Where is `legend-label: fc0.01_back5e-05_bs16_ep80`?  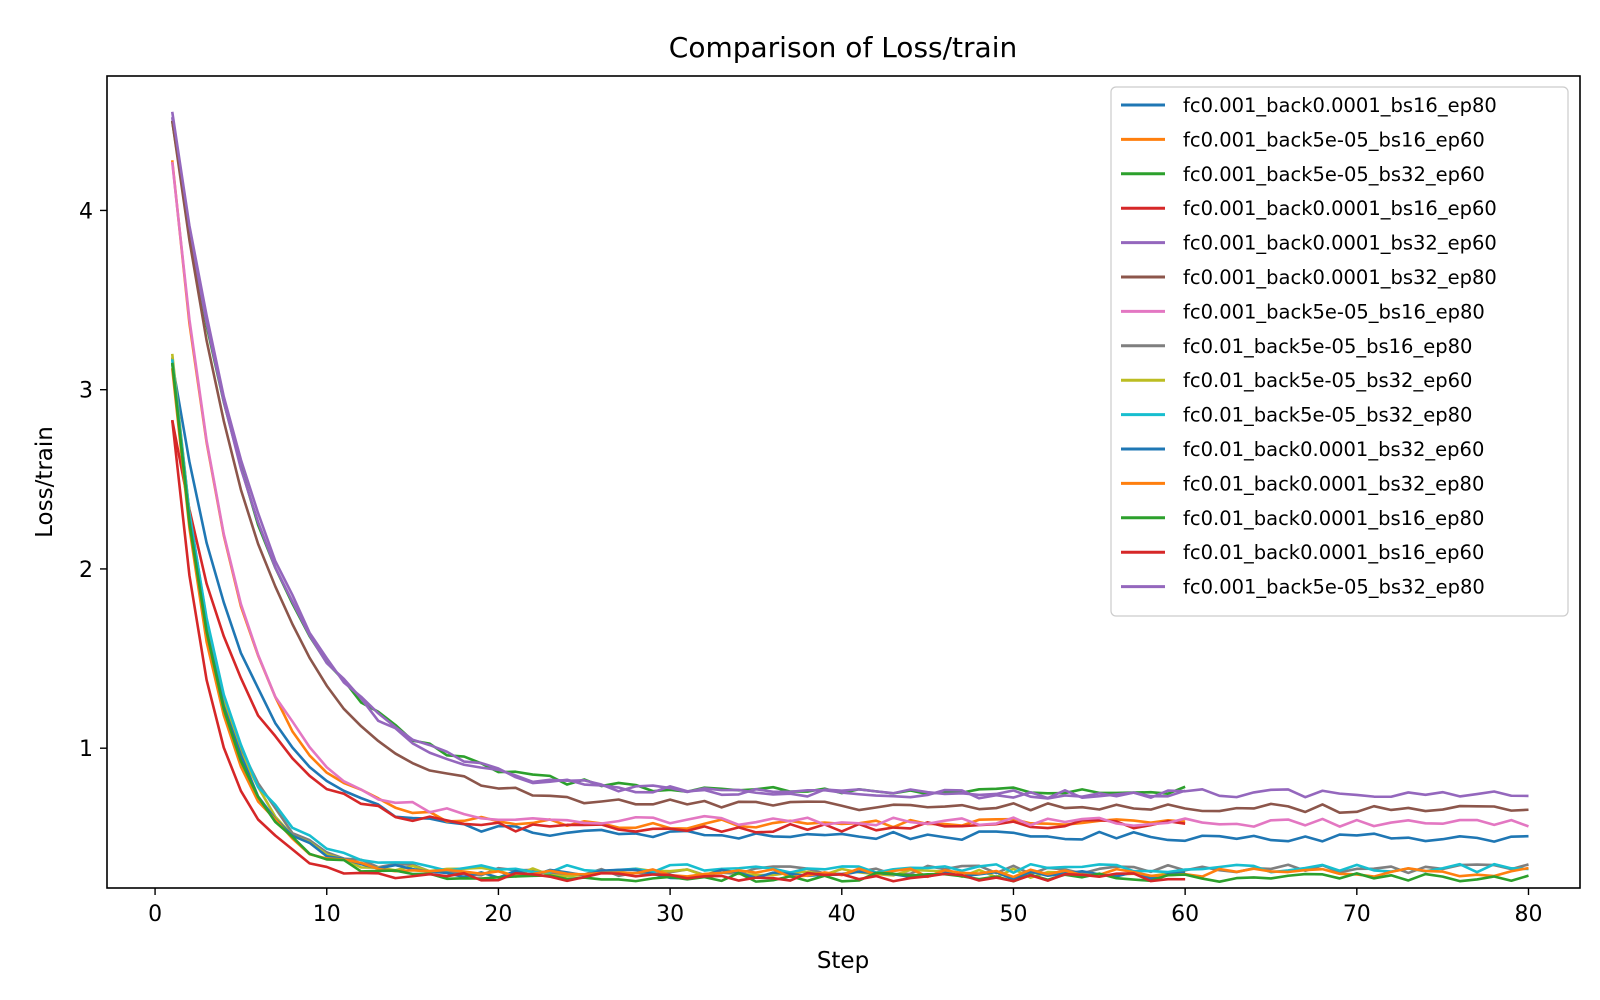
legend-label: fc0.01_back5e-05_bs16_ep80 is located at coordinates (1327, 346).